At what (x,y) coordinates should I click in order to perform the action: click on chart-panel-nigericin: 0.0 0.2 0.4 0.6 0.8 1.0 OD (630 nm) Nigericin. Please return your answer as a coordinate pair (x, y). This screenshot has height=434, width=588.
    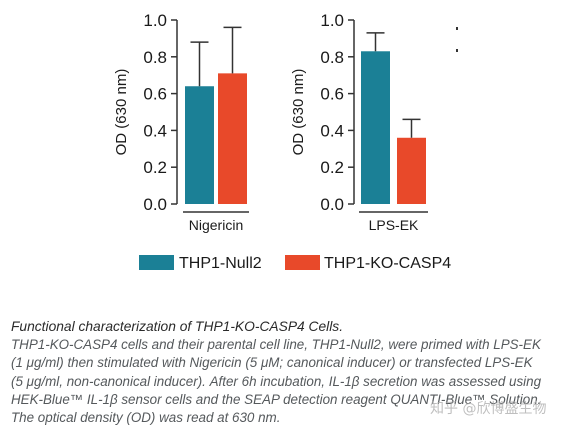
    Looking at the image, I should click on (181, 122).